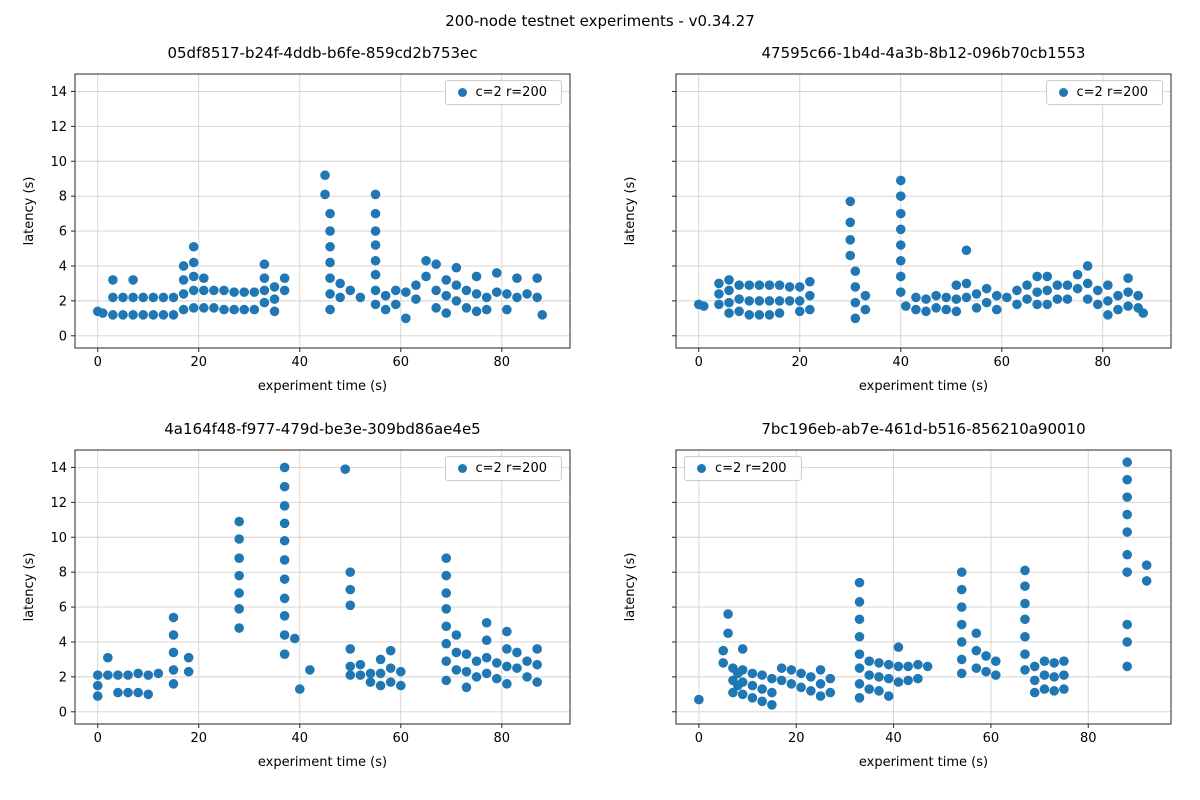 The height and width of the screenshot is (800, 1200). I want to click on subplot-title: 05df8517-b24f-4ddb-b6fe-859cd2b753ec, so click(322, 53).